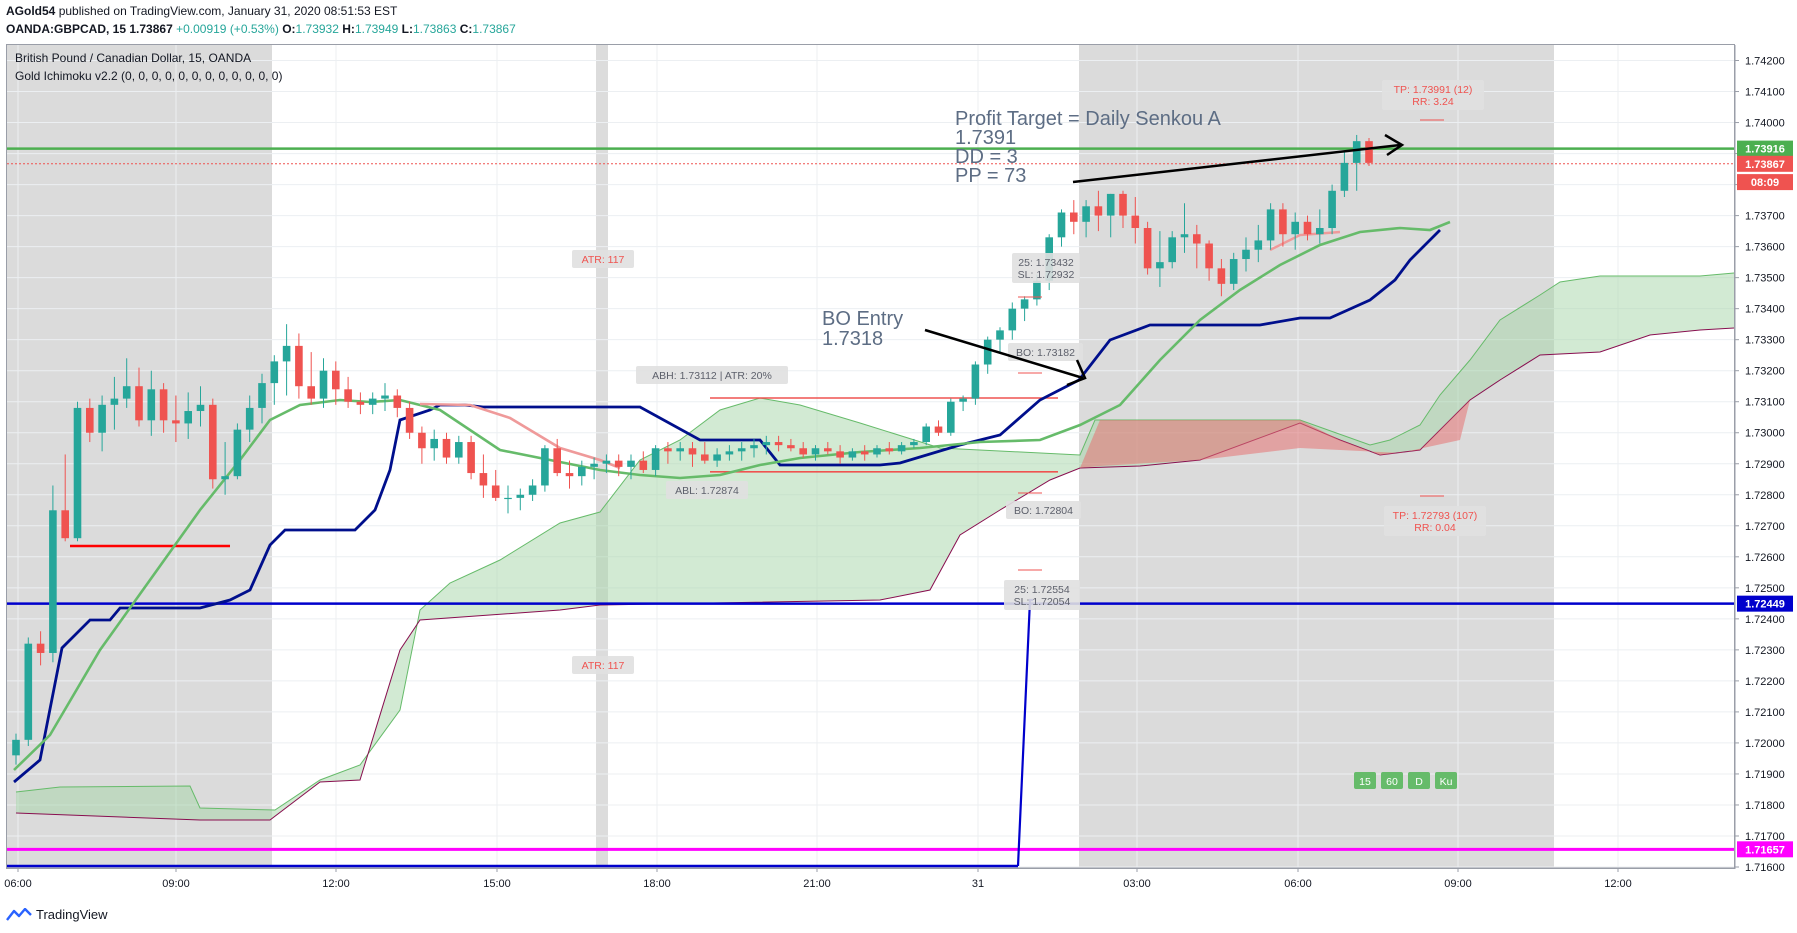 Image resolution: width=1797 pixels, height=933 pixels. I want to click on price-tick-label: 1.72000, so click(1765, 744).